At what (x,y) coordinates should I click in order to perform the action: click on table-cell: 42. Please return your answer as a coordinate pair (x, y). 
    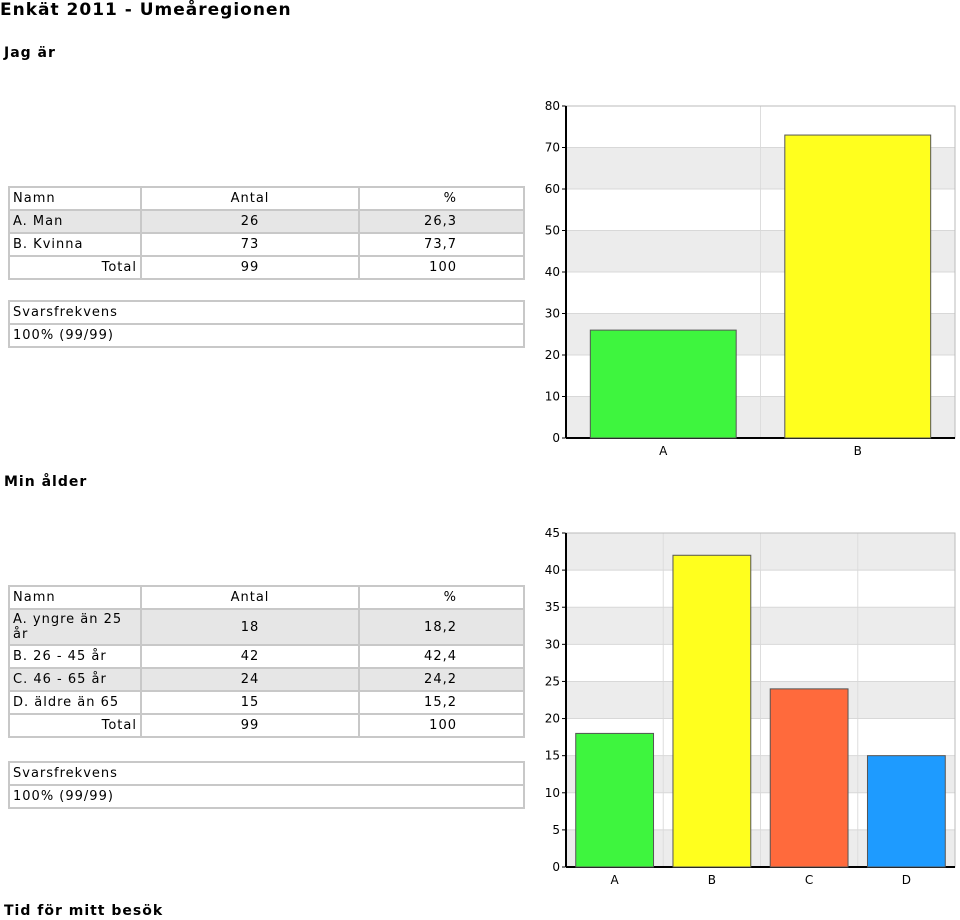
    Looking at the image, I should click on (250, 656).